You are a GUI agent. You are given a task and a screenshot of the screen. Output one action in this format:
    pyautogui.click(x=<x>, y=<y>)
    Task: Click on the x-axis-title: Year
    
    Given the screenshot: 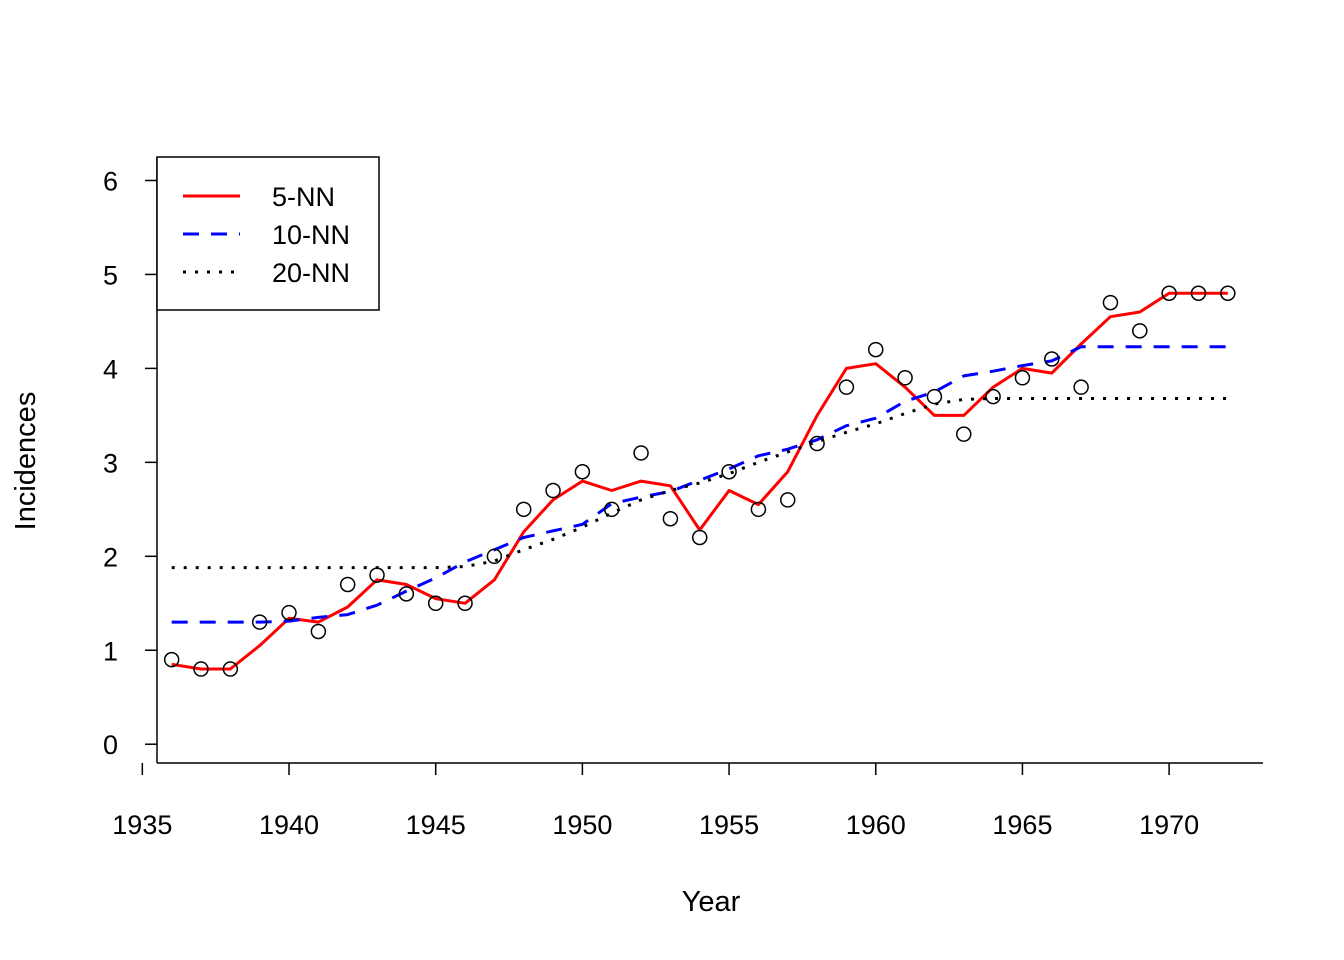 What is the action you would take?
    pyautogui.click(x=711, y=902)
    